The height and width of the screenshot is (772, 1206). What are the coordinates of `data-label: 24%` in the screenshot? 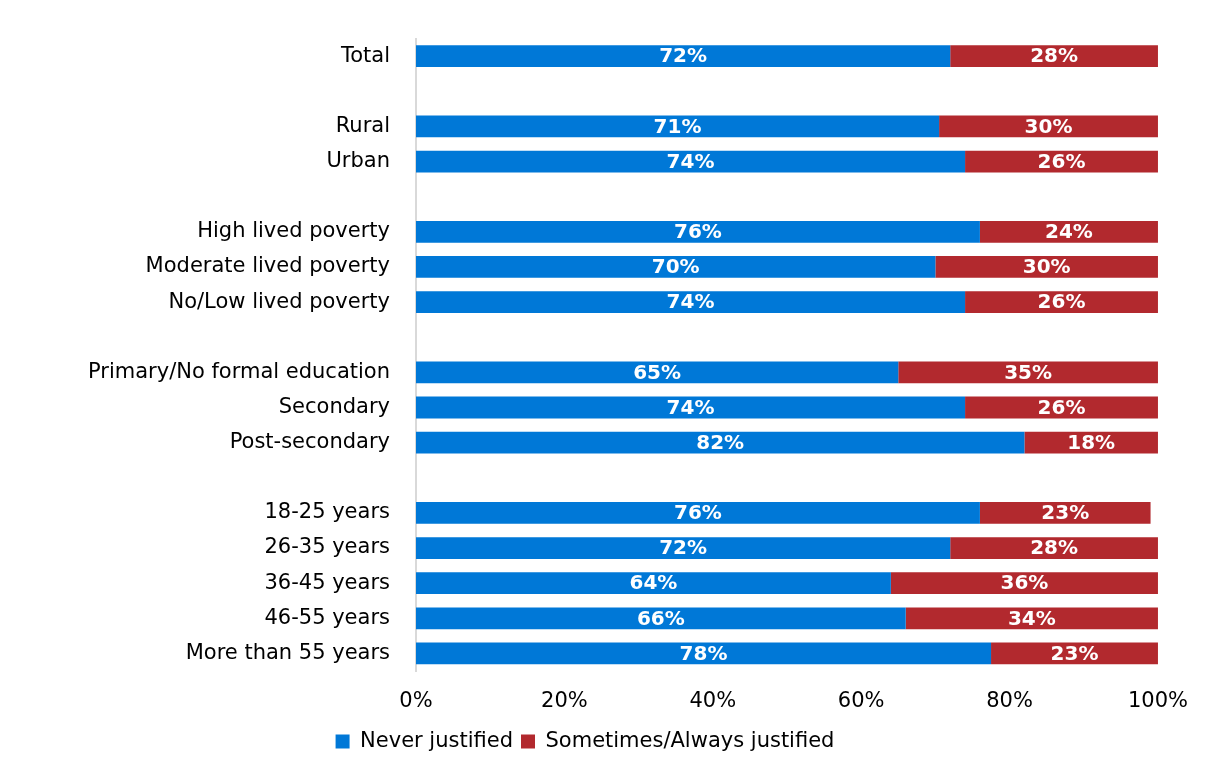 It's located at (1069, 231).